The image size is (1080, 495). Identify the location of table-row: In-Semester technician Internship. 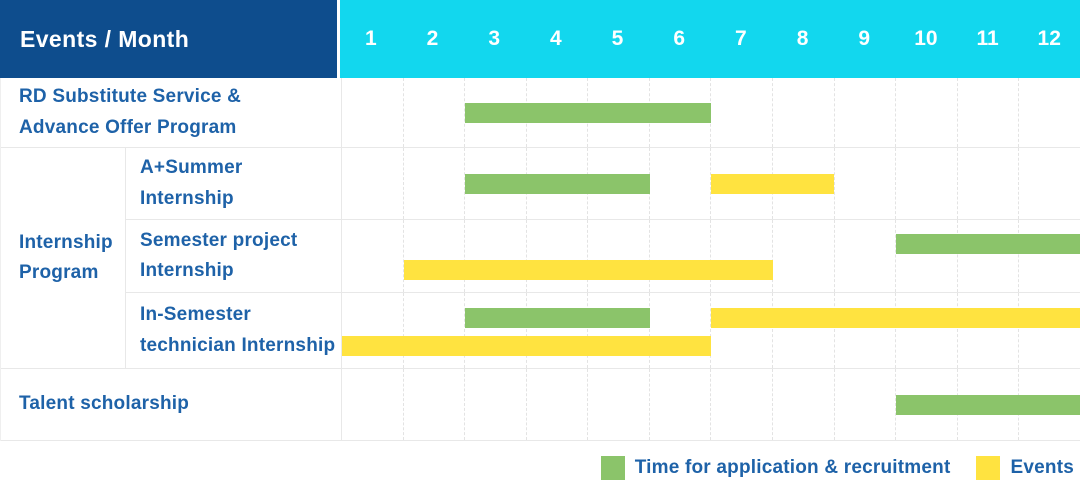
(603, 330).